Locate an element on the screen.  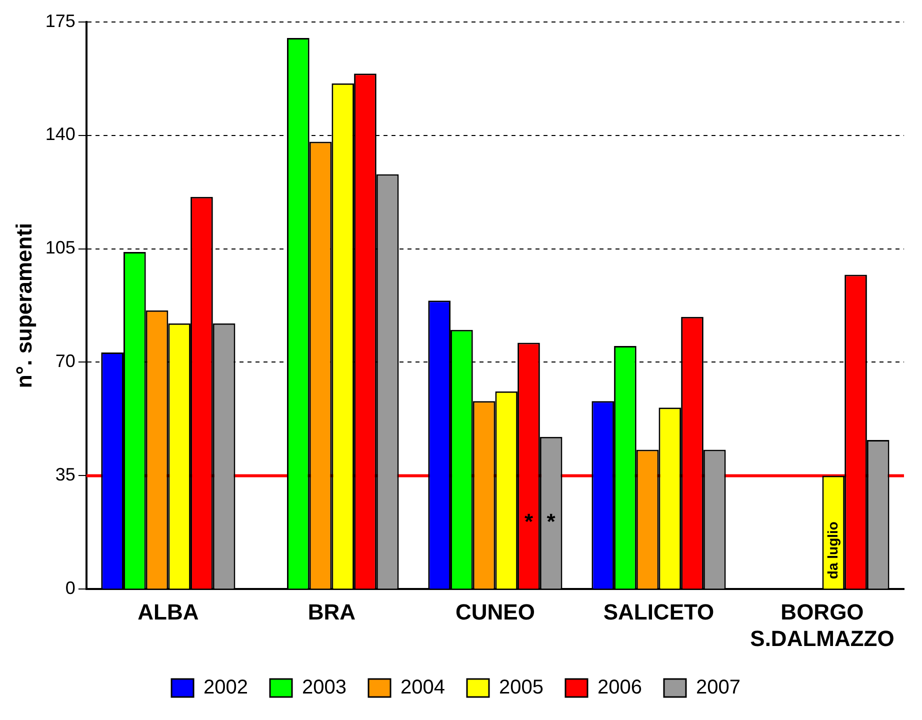
legend-label: 2002 is located at coordinates (226, 687).